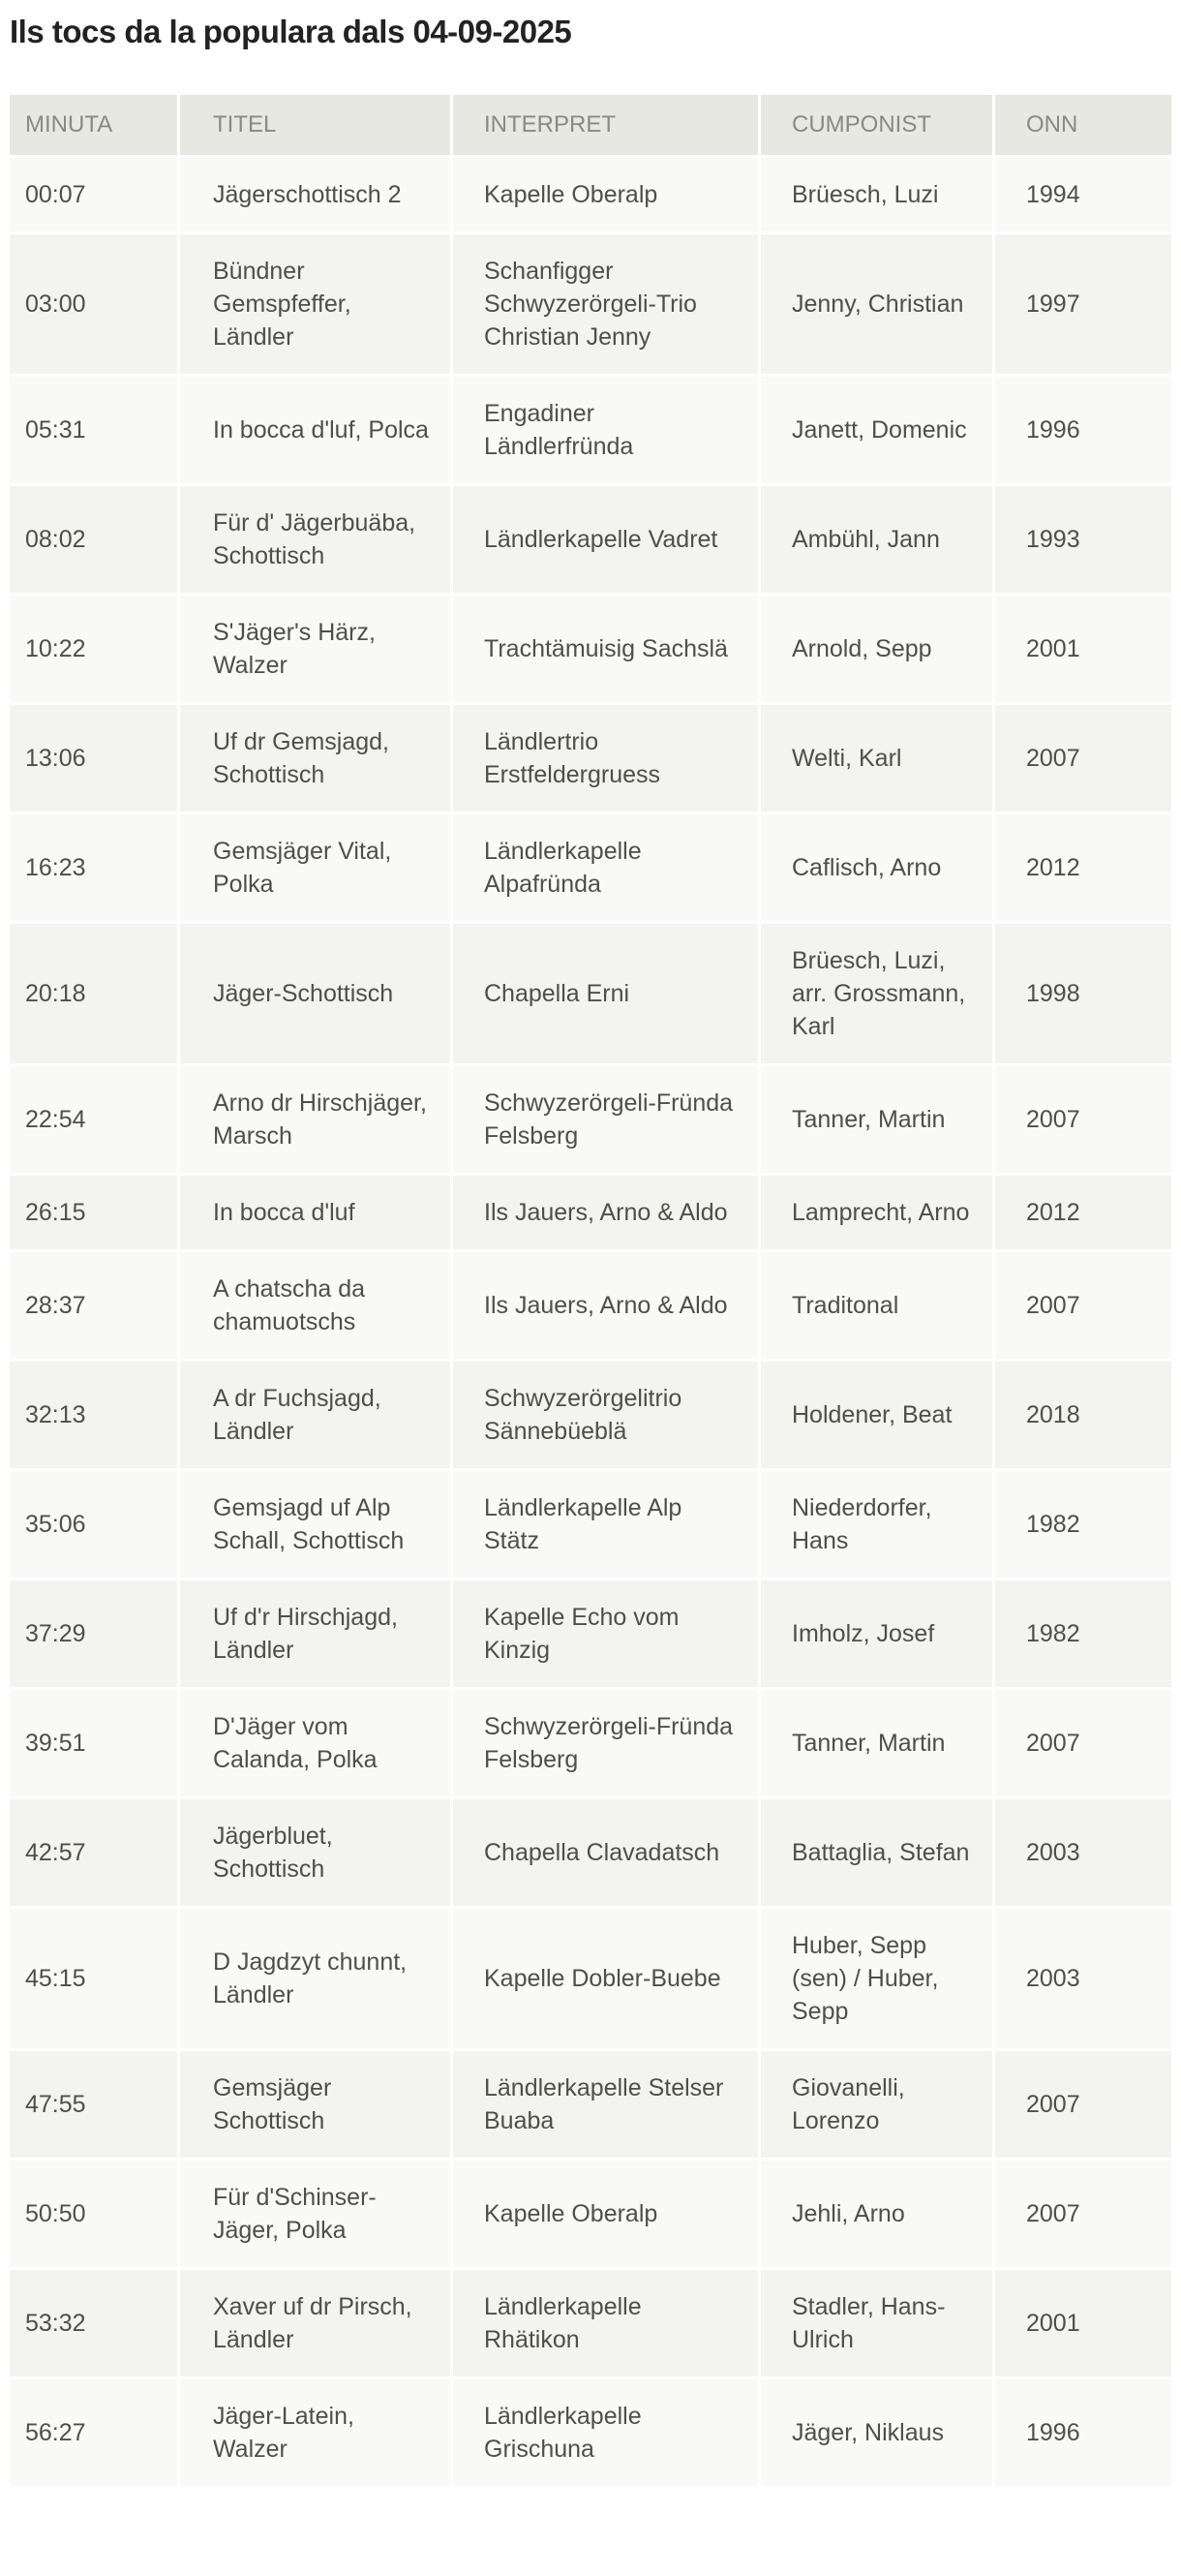 Image resolution: width=1181 pixels, height=2576 pixels. Describe the element at coordinates (291, 31) in the screenshot. I see `page-title: Ils tocs da la populara dals 04-09-2025` at that location.